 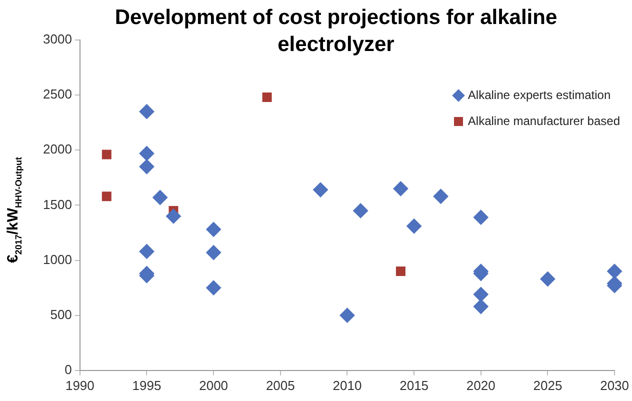 I want to click on x-tick-label: 2020, so click(x=481, y=385).